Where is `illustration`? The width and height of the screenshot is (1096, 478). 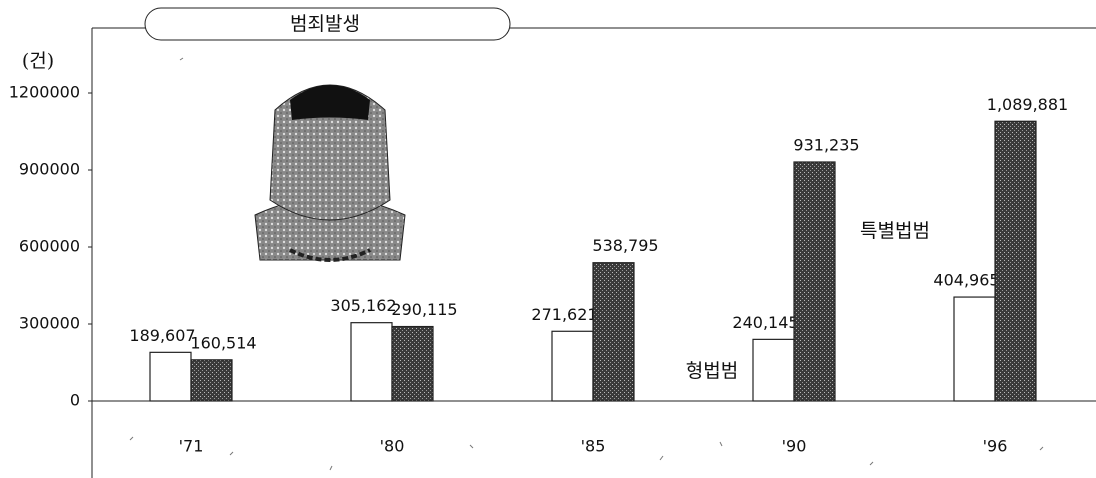
illustration is located at coordinates (330, 173).